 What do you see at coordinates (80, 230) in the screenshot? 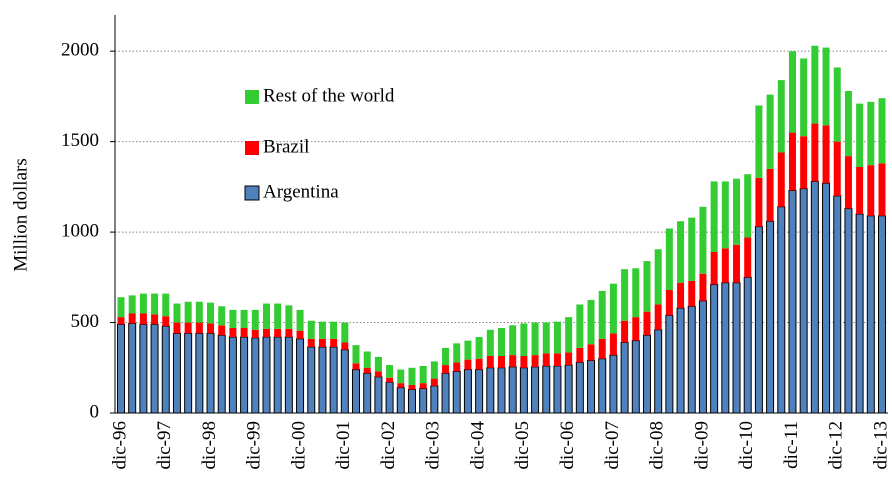
I see `y-tick-label: 1000` at bounding box center [80, 230].